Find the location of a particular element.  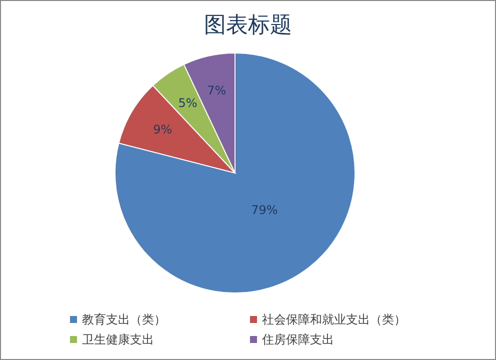

chart-title: 图表标题 is located at coordinates (248, 25).